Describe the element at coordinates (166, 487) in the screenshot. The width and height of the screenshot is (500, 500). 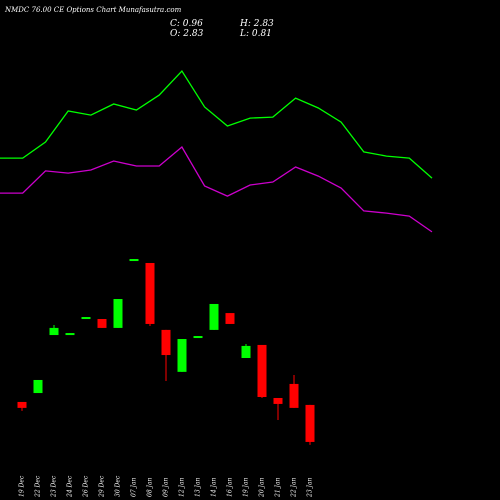
I see `x-tick-label: 09 Jan` at that location.